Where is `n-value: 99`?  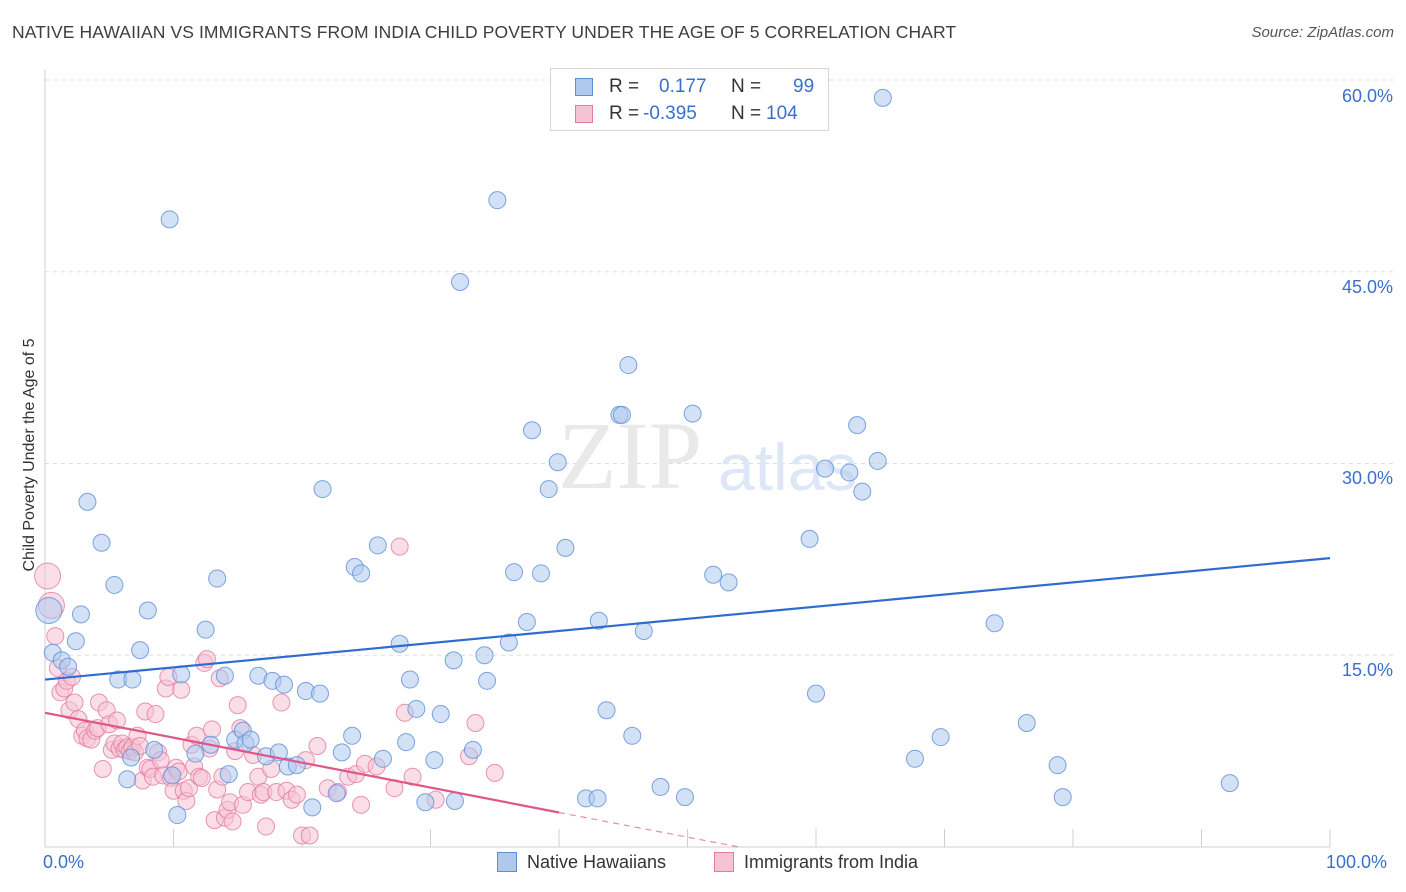
n-value: 99 is located at coordinates (804, 86).